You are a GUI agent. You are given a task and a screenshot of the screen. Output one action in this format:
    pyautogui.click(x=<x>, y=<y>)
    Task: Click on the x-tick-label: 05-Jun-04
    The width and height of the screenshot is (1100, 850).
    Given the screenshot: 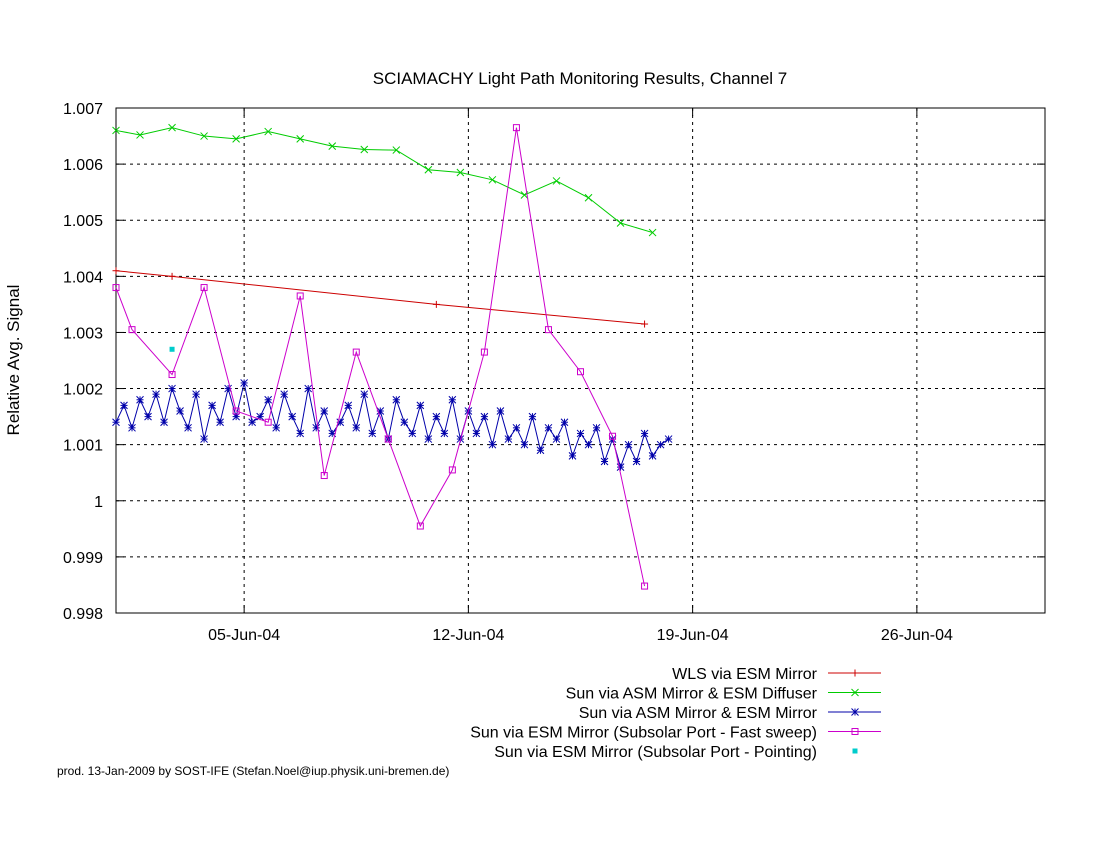 What is the action you would take?
    pyautogui.click(x=244, y=635)
    